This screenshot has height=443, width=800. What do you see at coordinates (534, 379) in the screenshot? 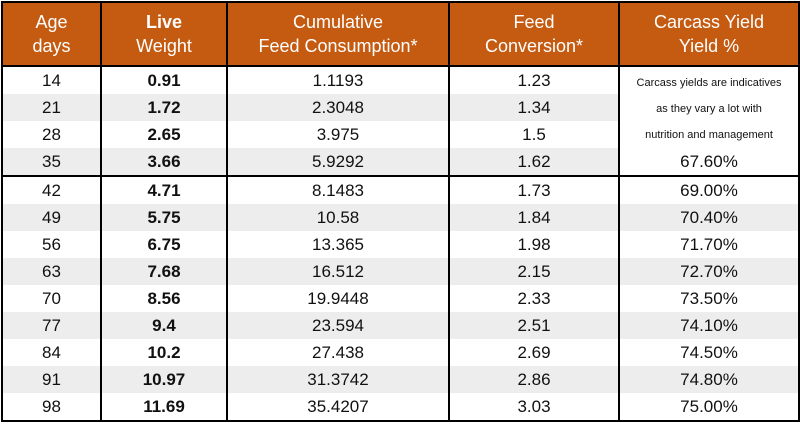
I see `cell-conversion: 2.86` at bounding box center [534, 379].